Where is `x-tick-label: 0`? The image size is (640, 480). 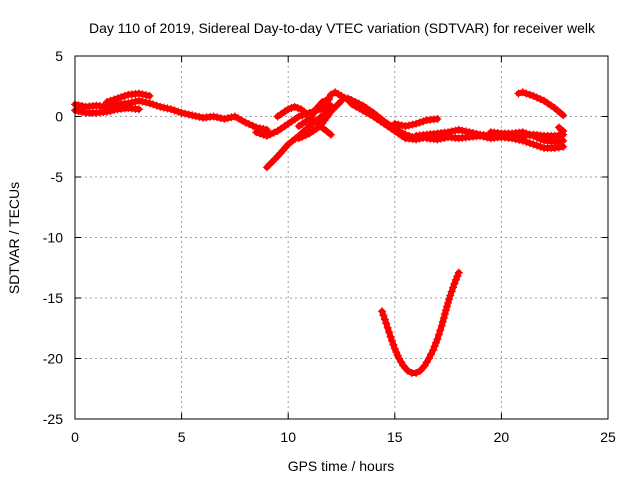
x-tick-label: 0 is located at coordinates (75, 437).